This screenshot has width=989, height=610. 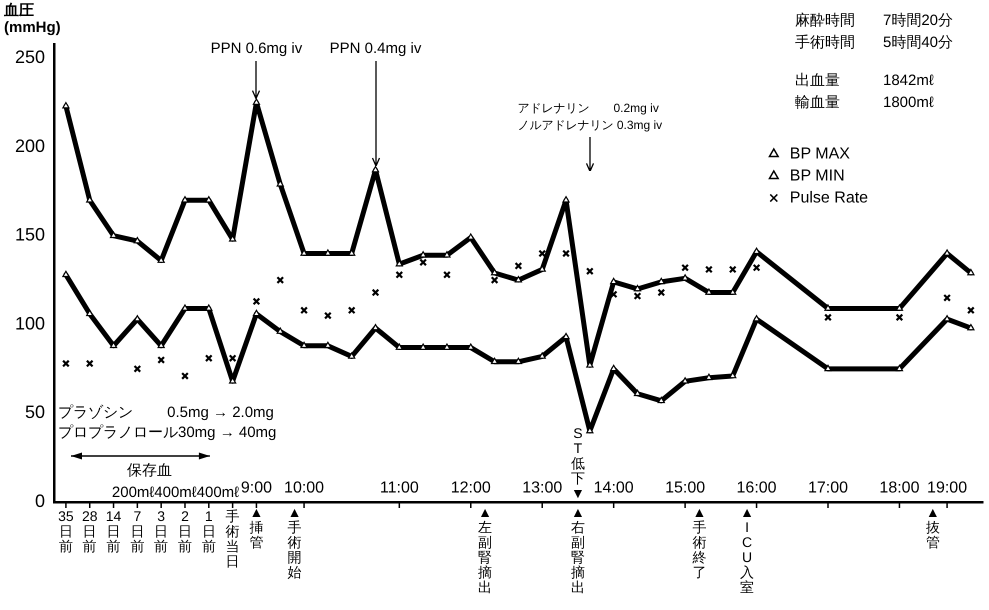 What do you see at coordinates (376, 49) in the screenshot?
I see `annotation: PPN 0.4mg iv` at bounding box center [376, 49].